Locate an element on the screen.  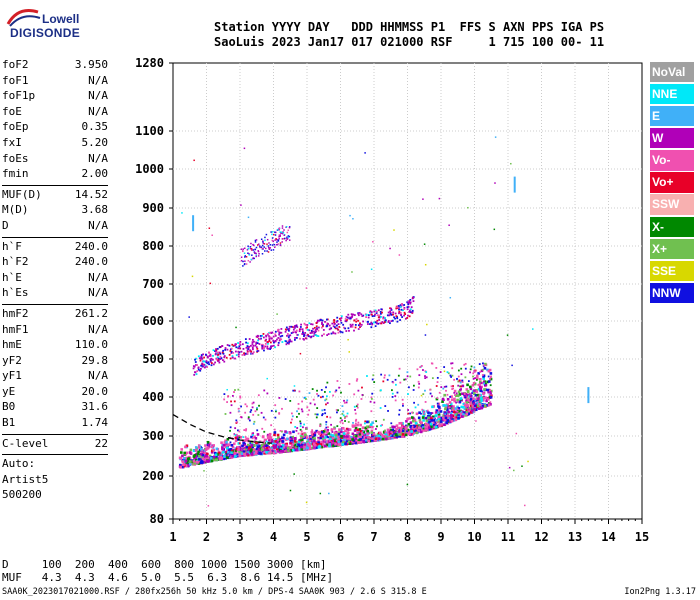
x-tick-label: 6 is located at coordinates (340, 537).